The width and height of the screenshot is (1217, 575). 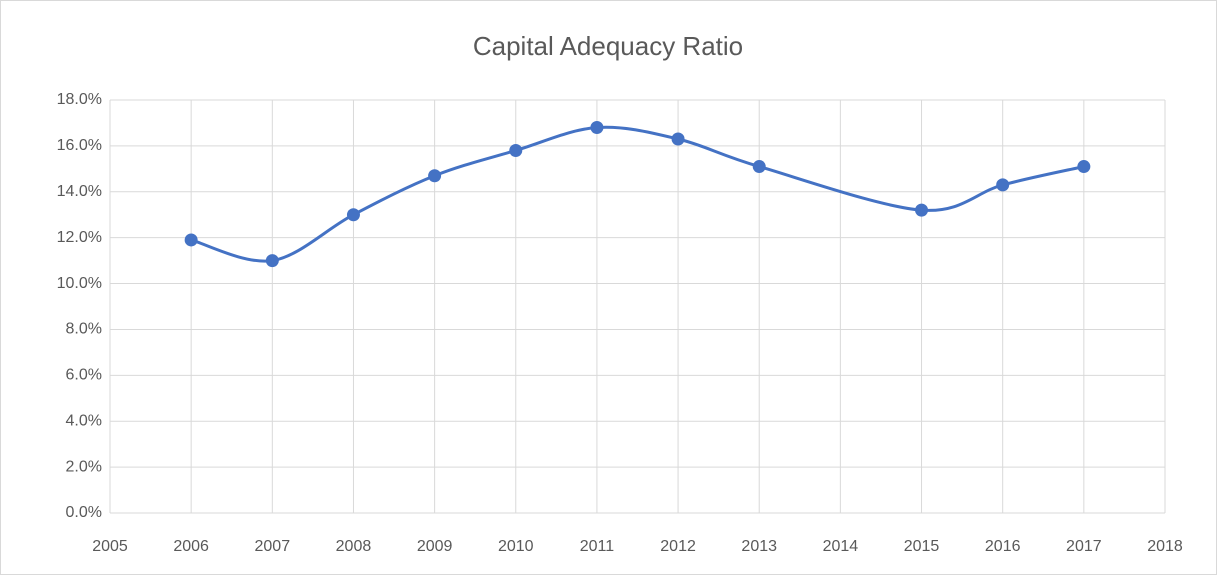 What do you see at coordinates (516, 546) in the screenshot?
I see `x-tick-label: 2010` at bounding box center [516, 546].